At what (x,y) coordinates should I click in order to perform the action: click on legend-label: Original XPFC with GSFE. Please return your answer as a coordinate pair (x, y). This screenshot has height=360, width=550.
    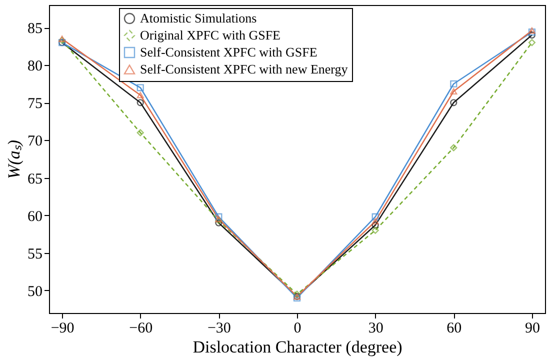
    Looking at the image, I should click on (210, 35).